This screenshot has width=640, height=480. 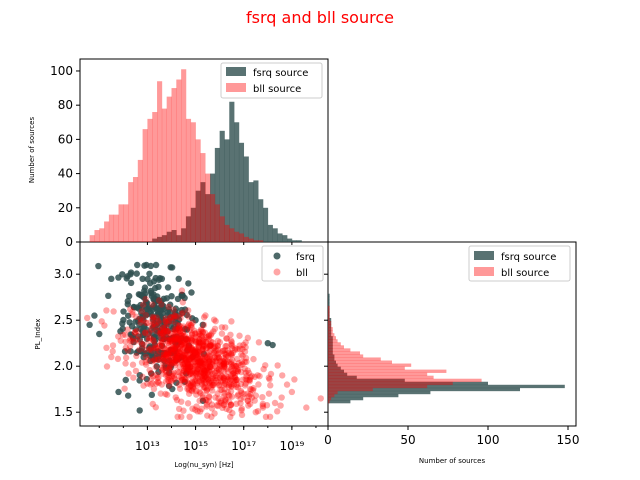 I want to click on scatter-legend: fsrq bll, so click(x=292, y=263).